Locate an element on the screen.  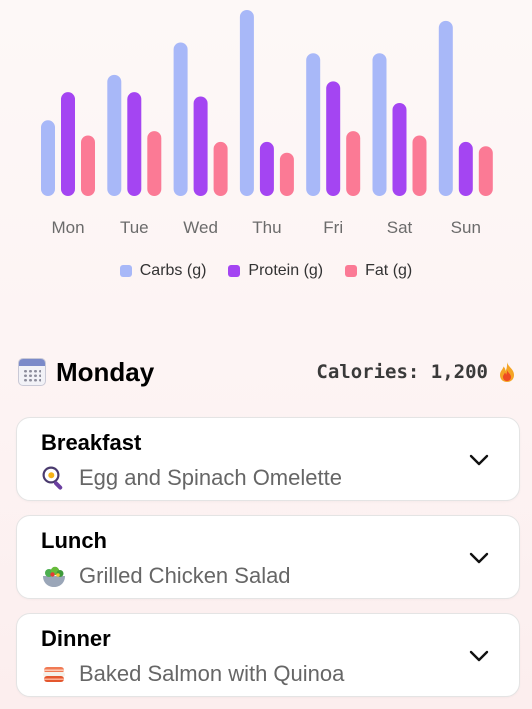
bar-protein-sat is located at coordinates (399, 149).